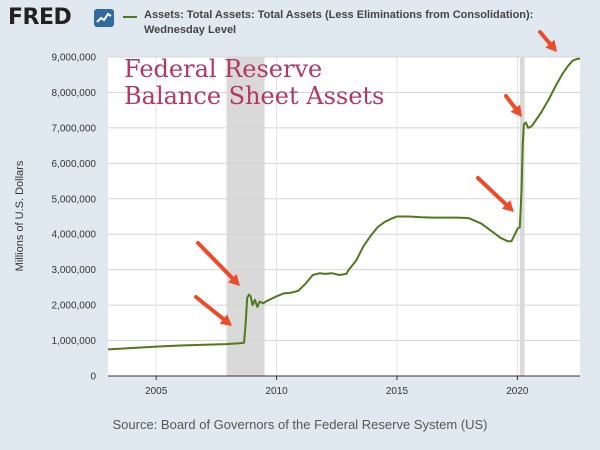  What do you see at coordinates (74, 164) in the screenshot?
I see `y-tick-label: 6,000,000` at bounding box center [74, 164].